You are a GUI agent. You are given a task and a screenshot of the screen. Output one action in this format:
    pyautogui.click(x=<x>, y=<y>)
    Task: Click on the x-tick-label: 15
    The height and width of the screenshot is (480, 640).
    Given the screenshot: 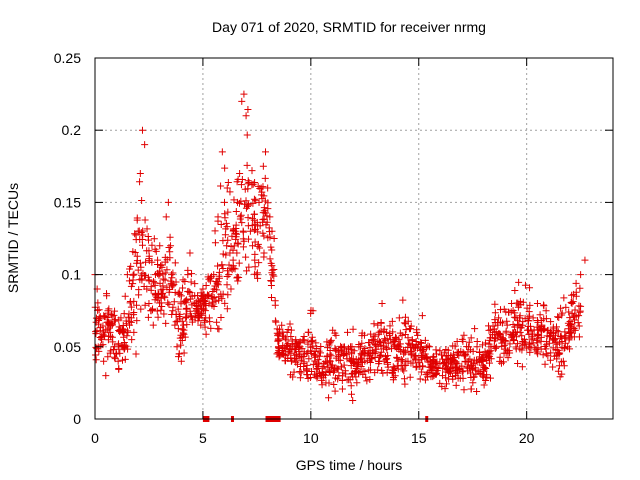 What is the action you would take?
    pyautogui.click(x=419, y=438)
    